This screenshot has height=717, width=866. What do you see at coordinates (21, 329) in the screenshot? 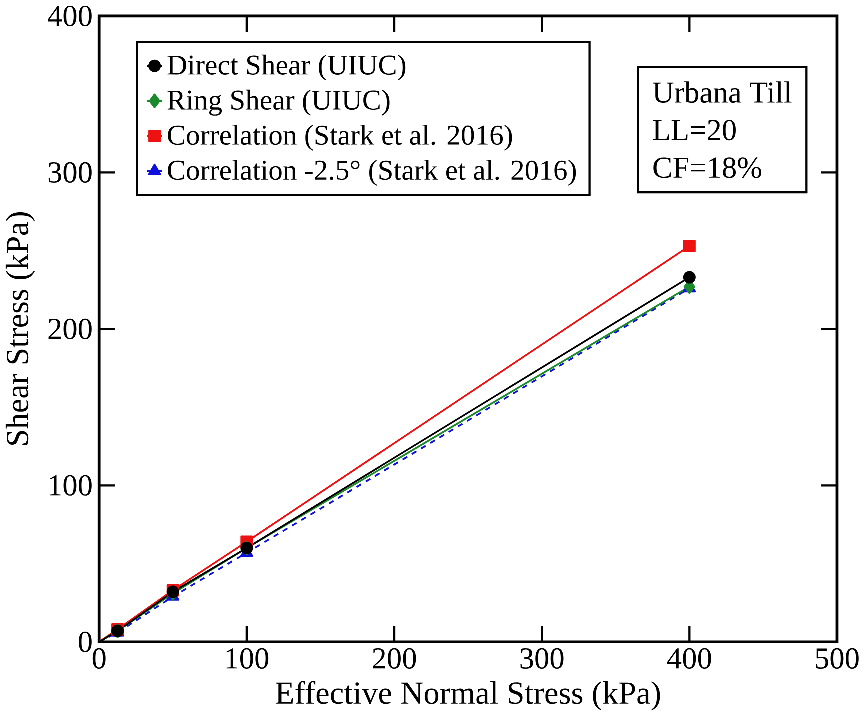
I see `y-axis-title: Shear Stress (kPa)` at bounding box center [21, 329].